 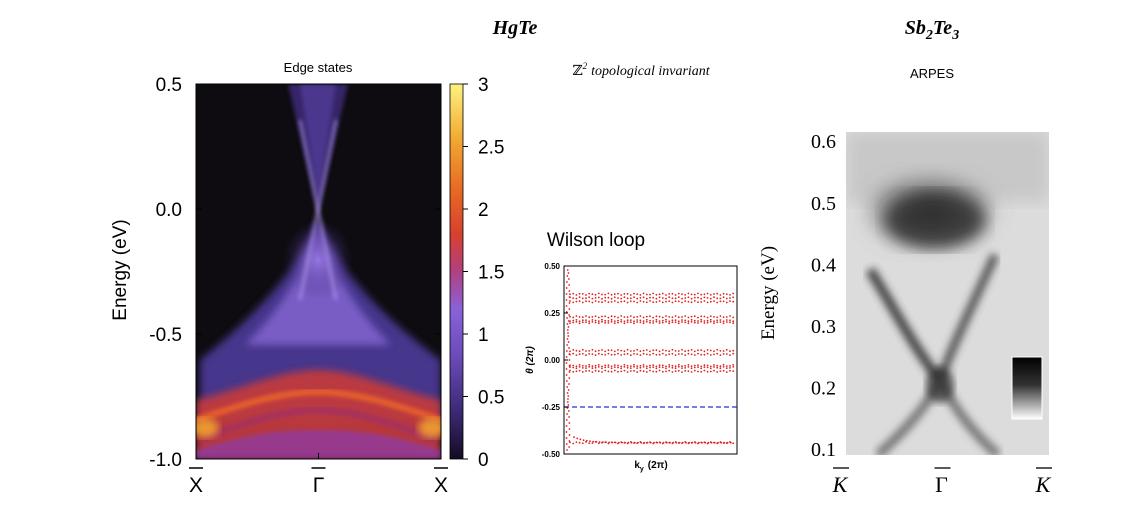 What do you see at coordinates (165, 460) in the screenshot?
I see `edge-states-ytick-label: -1.0` at bounding box center [165, 460].